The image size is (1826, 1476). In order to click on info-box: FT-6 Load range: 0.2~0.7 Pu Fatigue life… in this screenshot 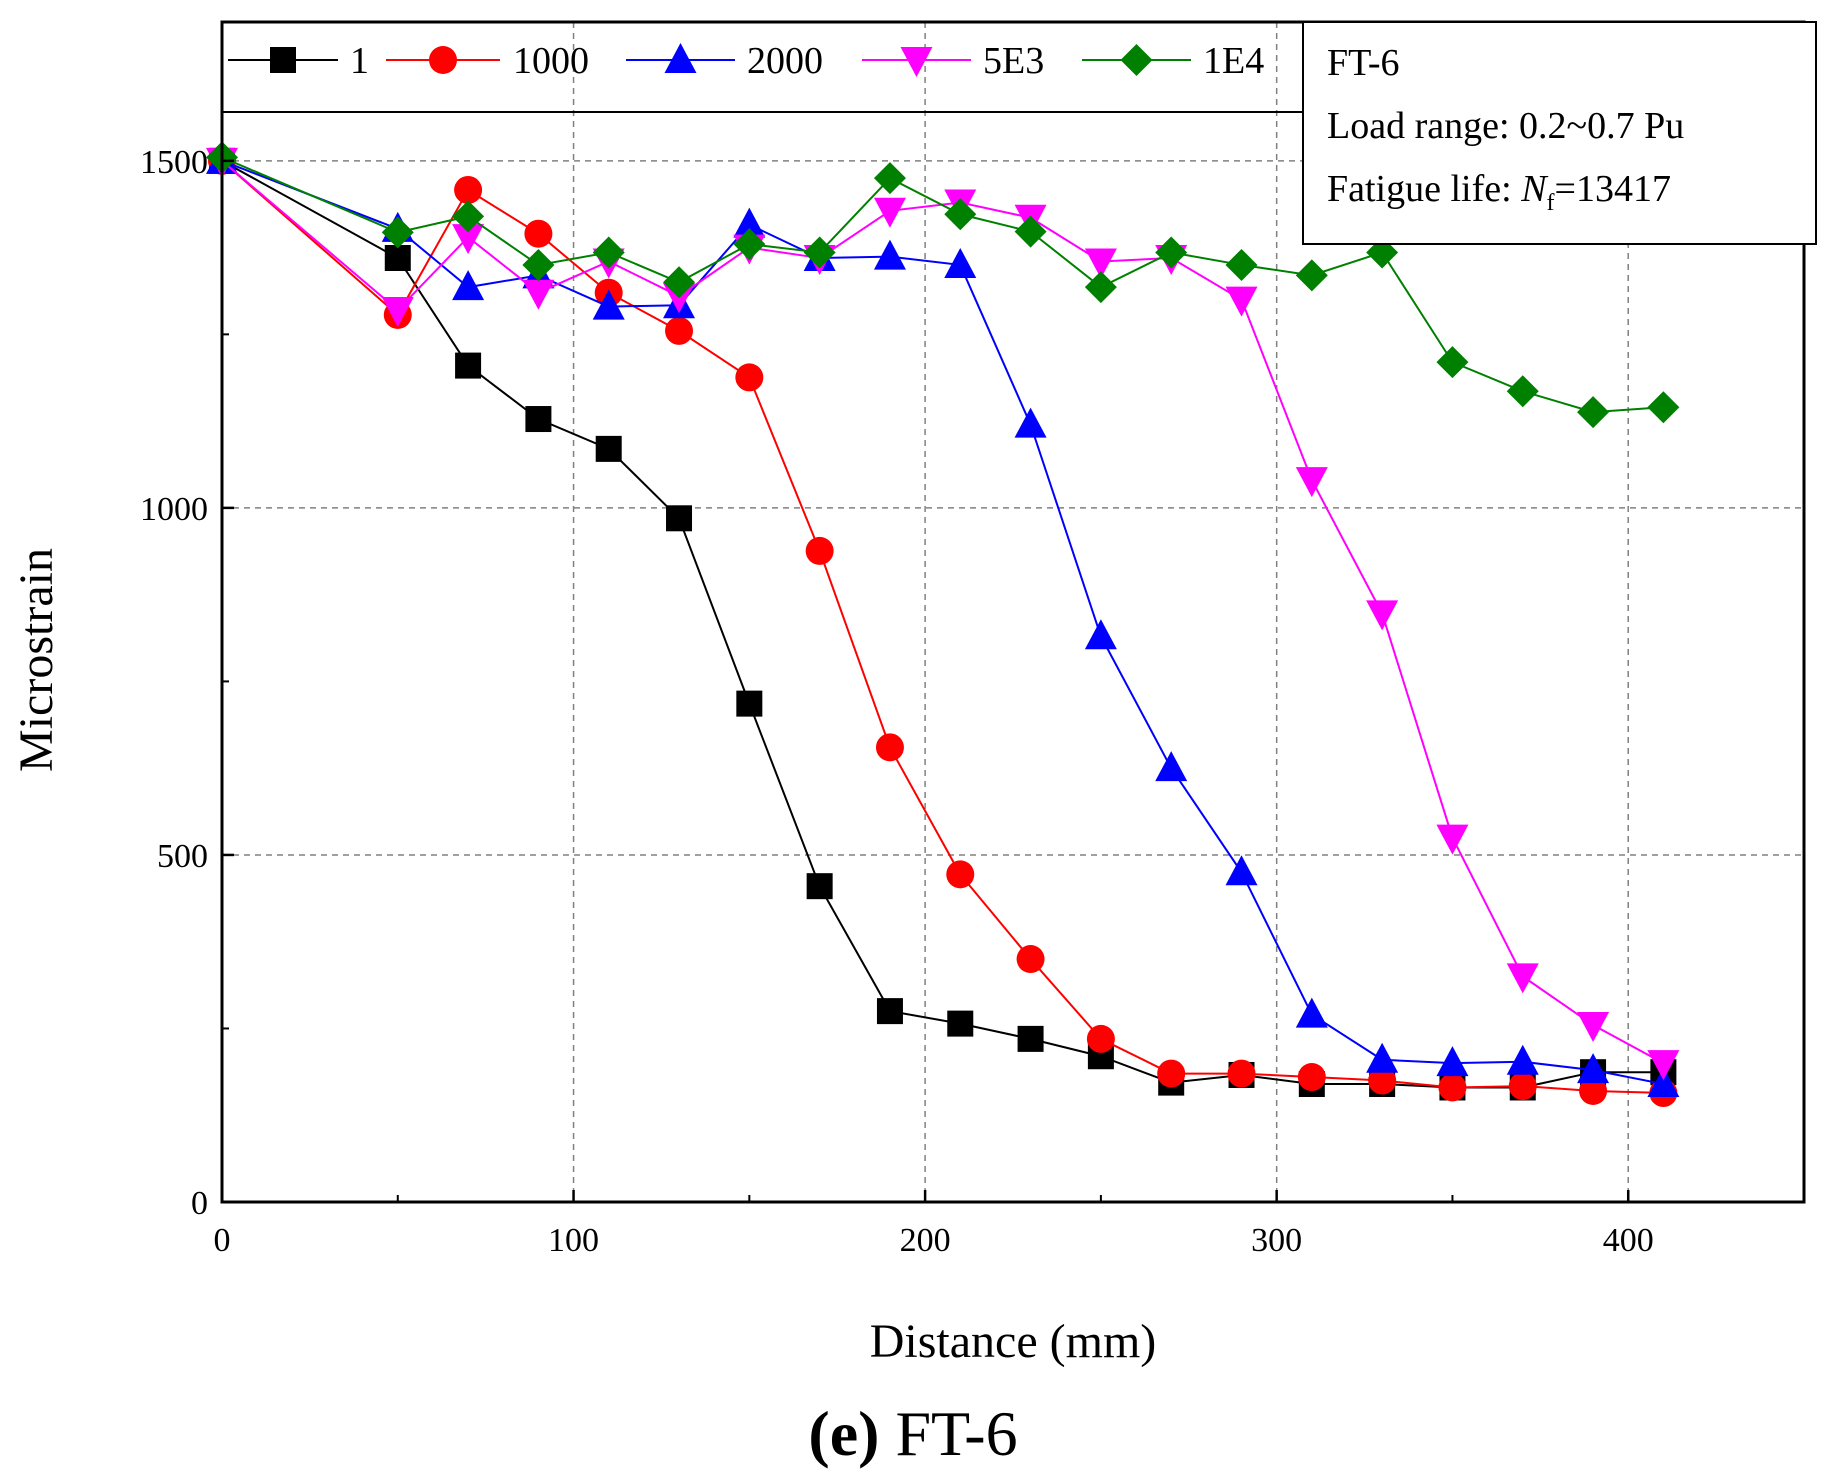, I will do `click(1559, 133)`.